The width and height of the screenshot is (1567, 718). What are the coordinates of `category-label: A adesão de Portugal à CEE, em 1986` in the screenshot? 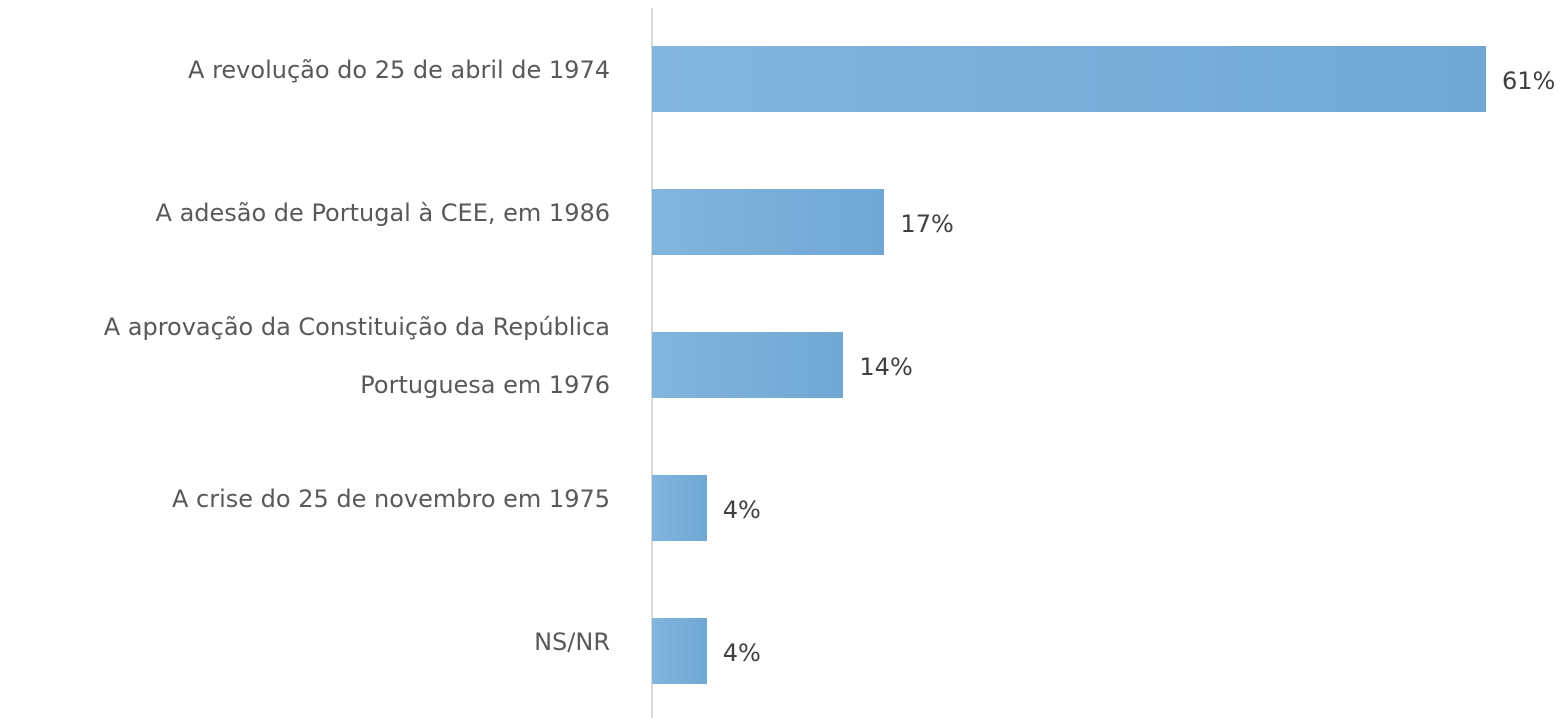 It's located at (382, 213).